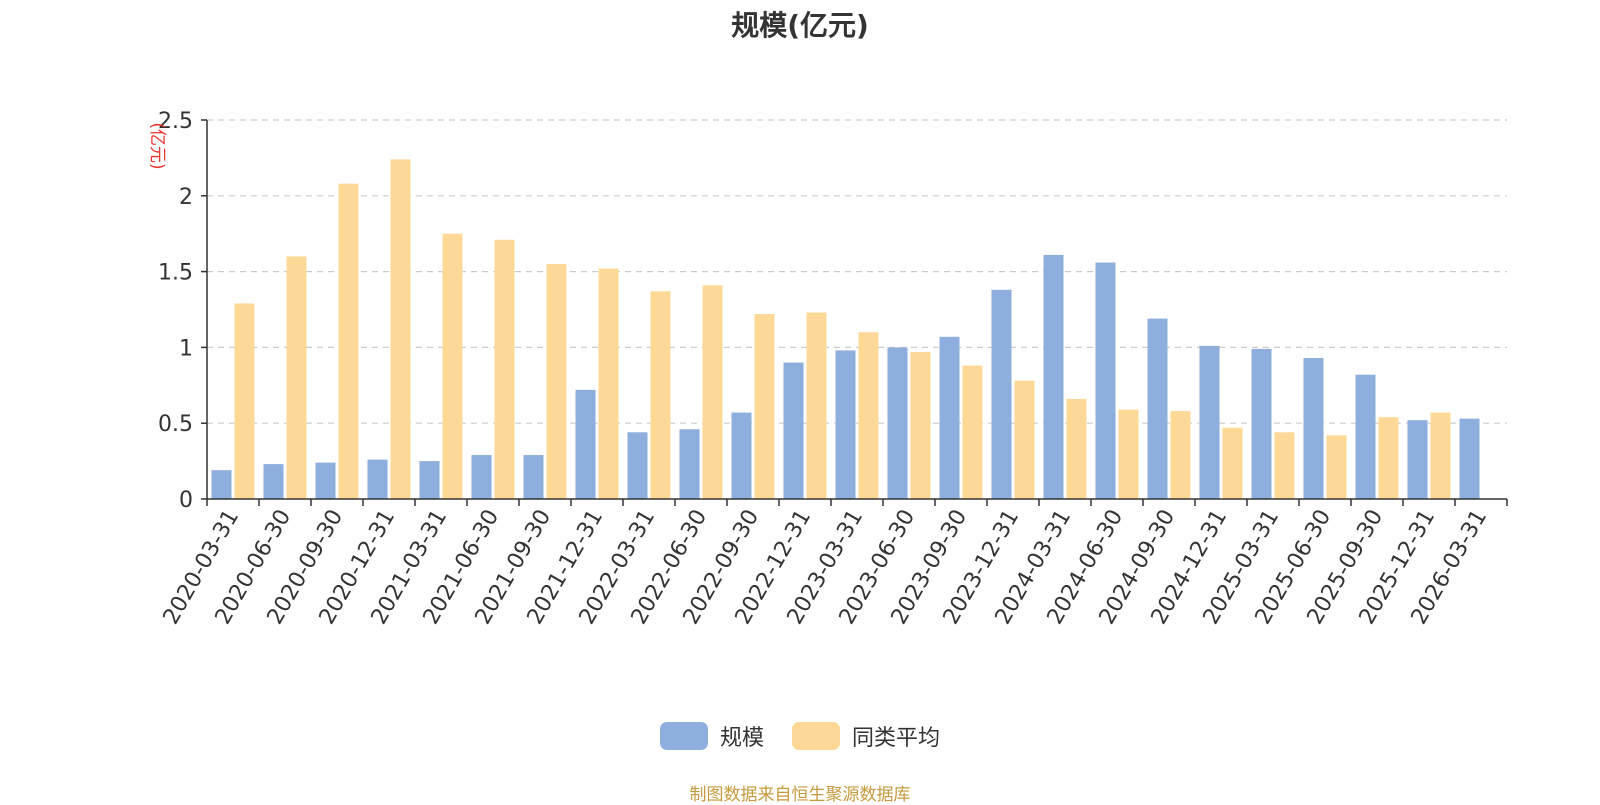 The image size is (1600, 805). I want to click on legend-swatch-average, so click(816, 736).